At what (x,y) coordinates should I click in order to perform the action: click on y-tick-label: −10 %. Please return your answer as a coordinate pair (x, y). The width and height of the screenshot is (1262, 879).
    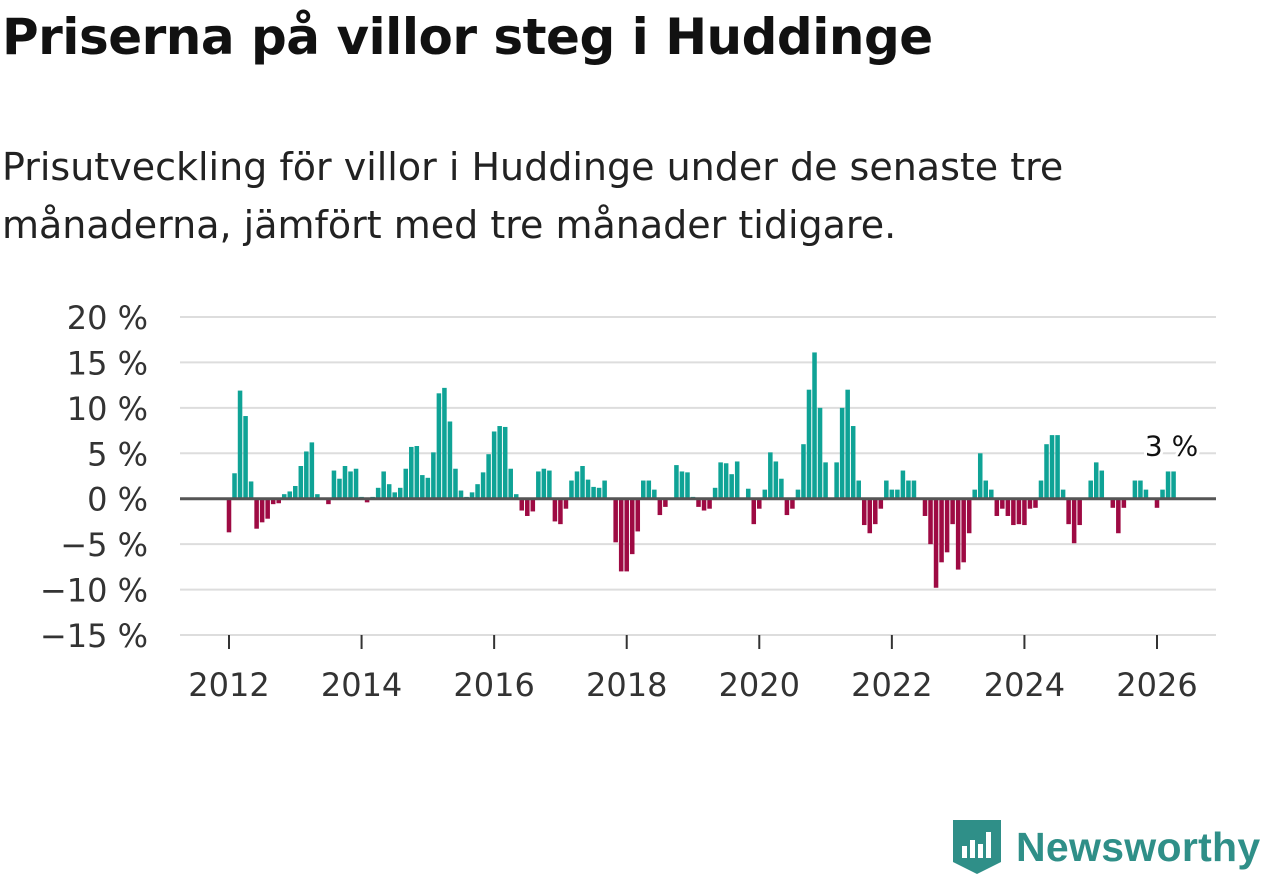
    Looking at the image, I should click on (94, 591).